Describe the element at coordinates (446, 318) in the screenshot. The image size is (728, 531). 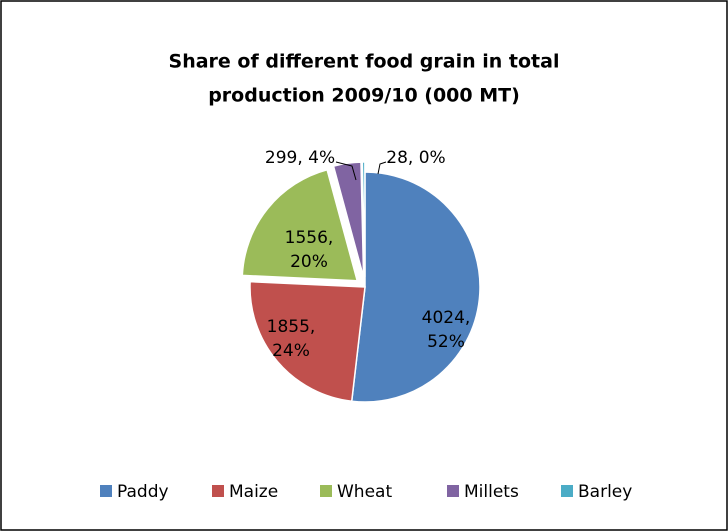
I see `data-label-line: 4024,` at that location.